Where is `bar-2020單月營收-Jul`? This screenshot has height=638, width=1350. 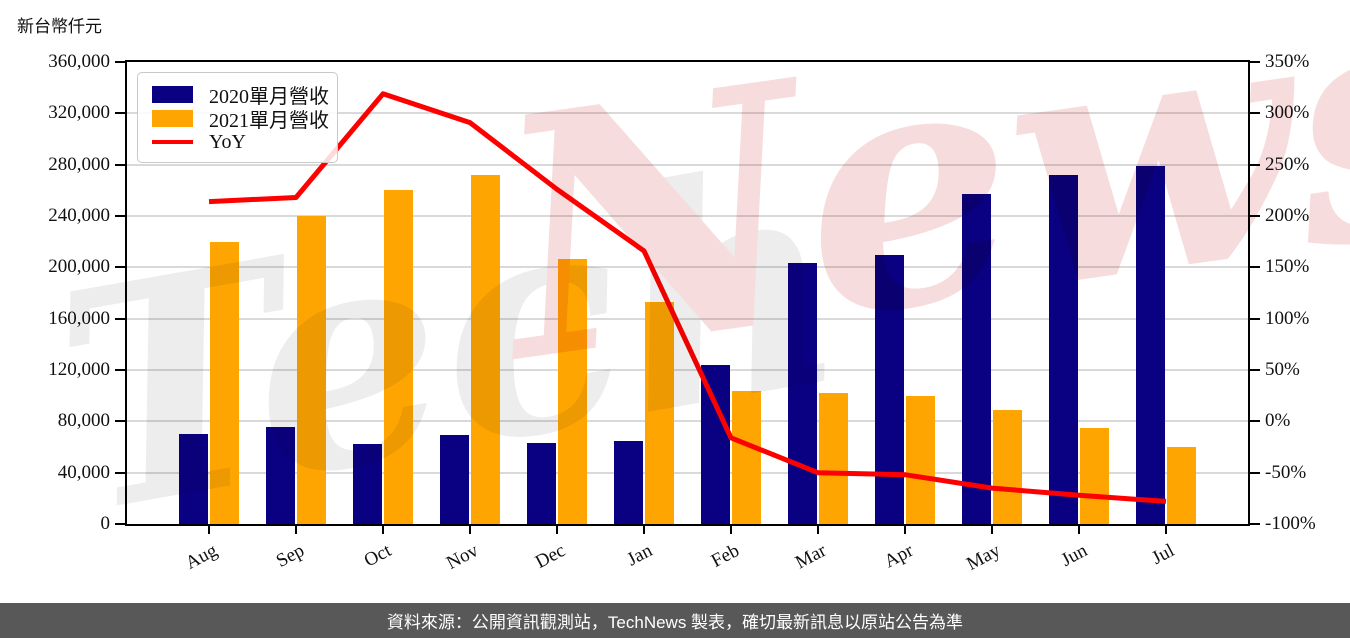
bar-2020單月營收-Jul is located at coordinates (1150, 344).